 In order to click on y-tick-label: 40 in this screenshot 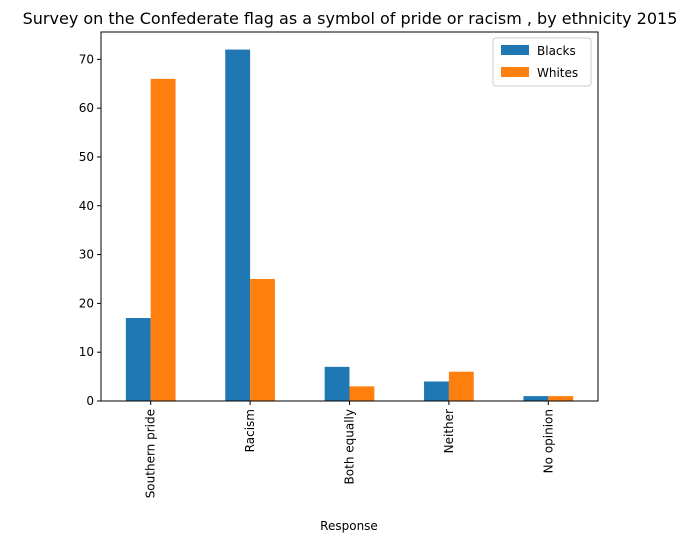, I will do `click(86, 206)`.